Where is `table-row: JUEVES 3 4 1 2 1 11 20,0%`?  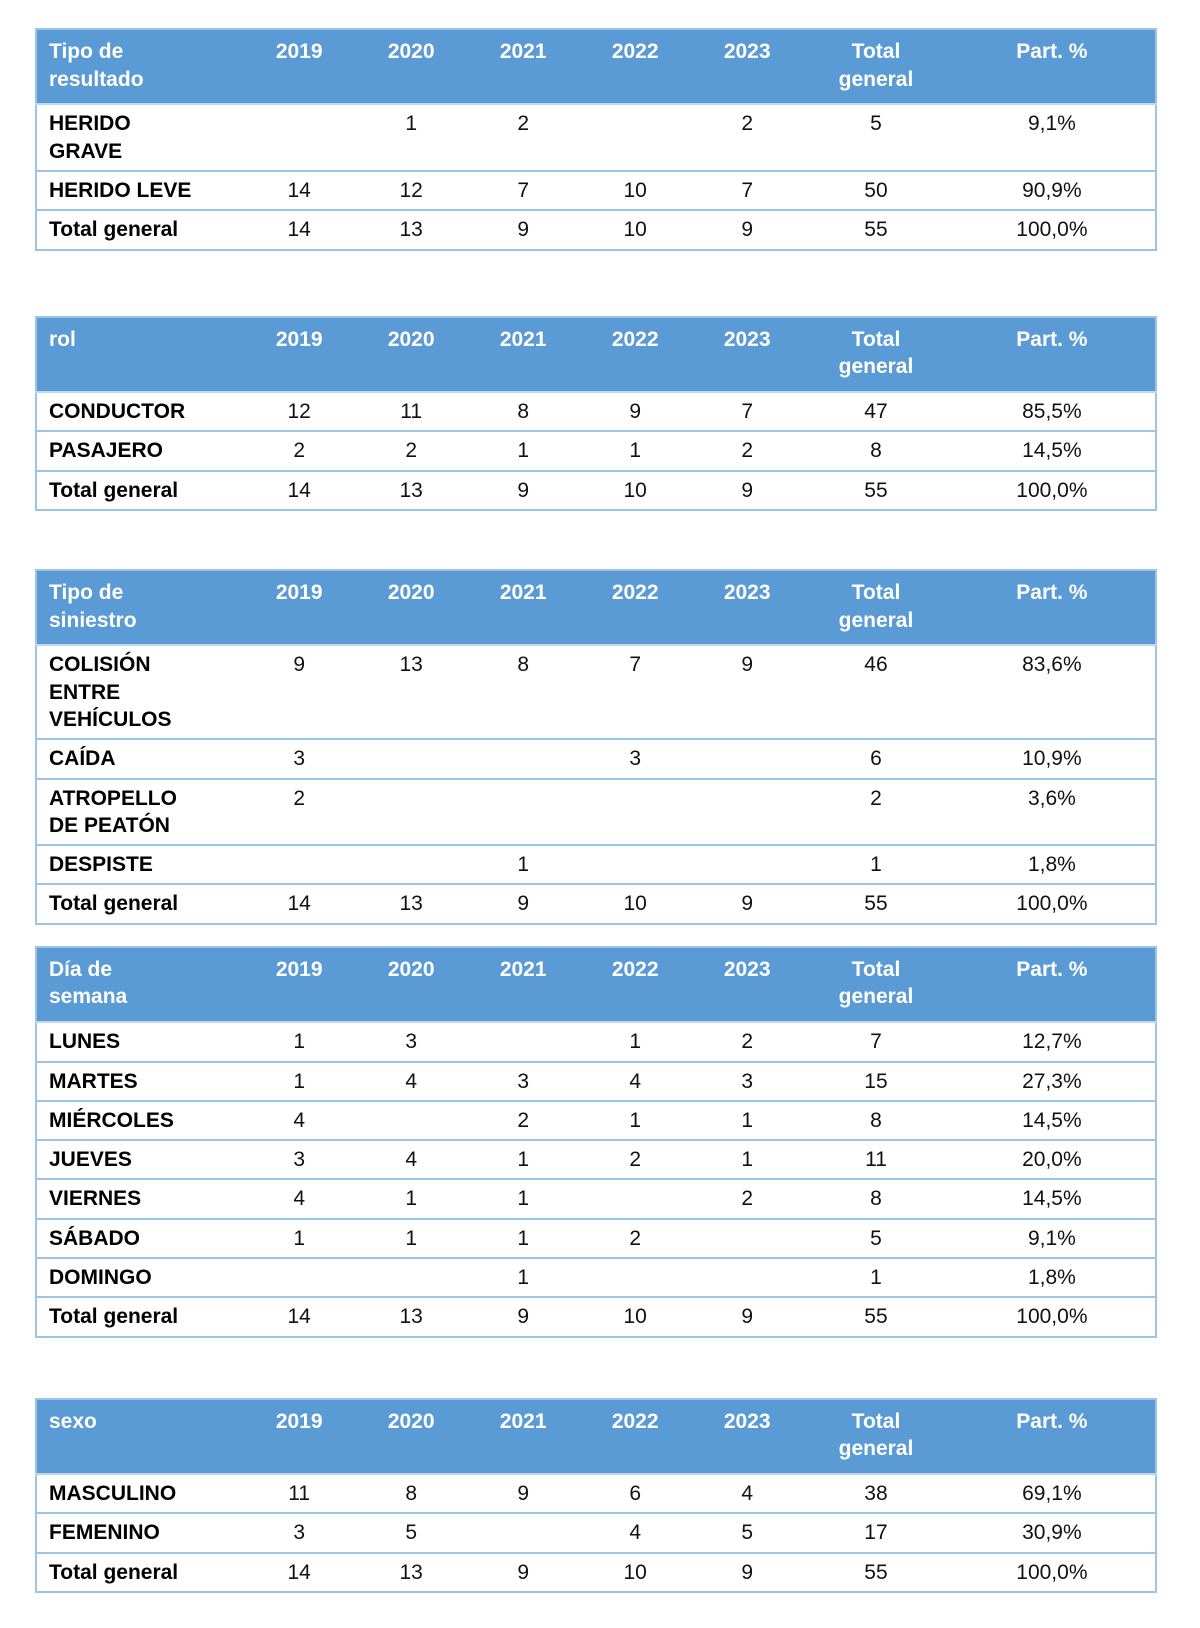
table-row: JUEVES 3 4 1 2 1 11 20,0% is located at coordinates (596, 1159).